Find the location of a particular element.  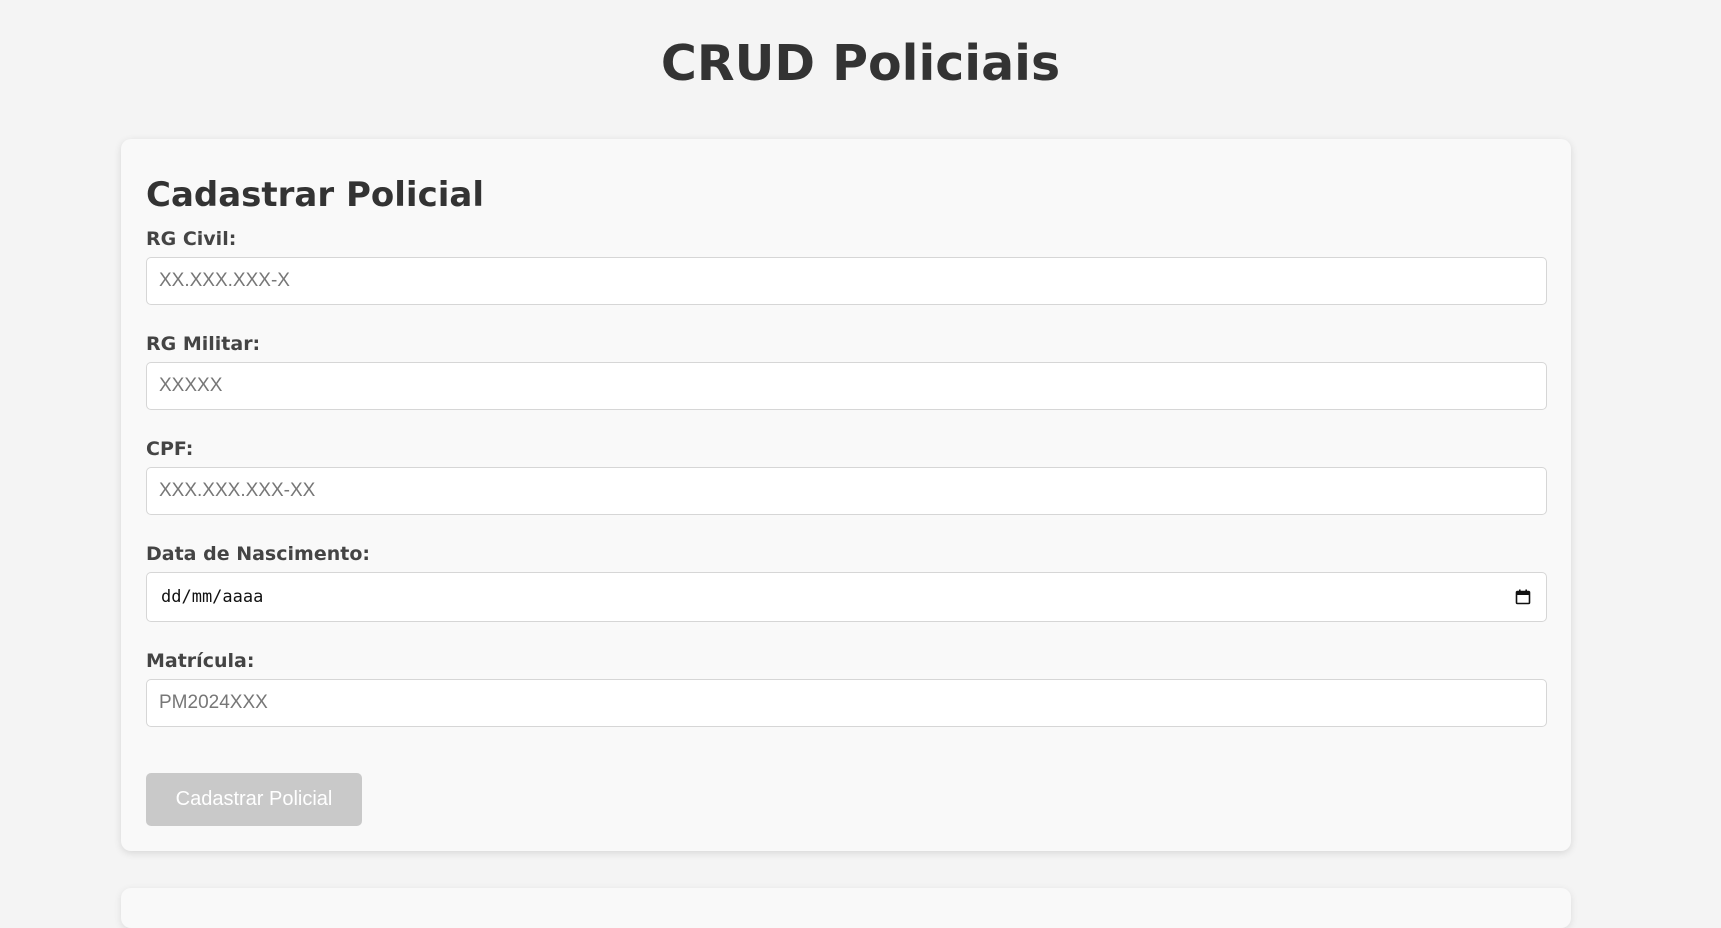

rg-militar-input is located at coordinates (846, 386).